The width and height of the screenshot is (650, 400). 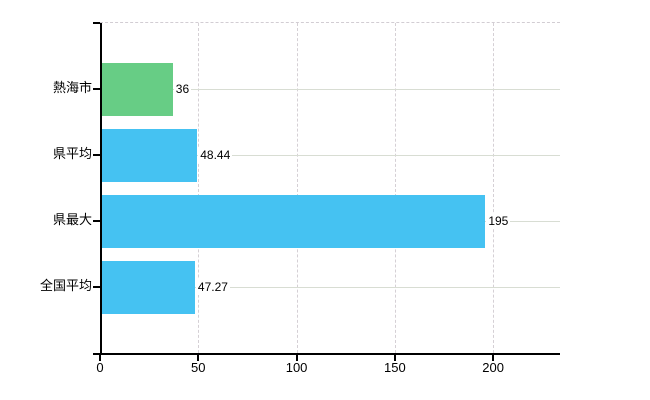 What do you see at coordinates (198, 367) in the screenshot?
I see `x-tick-label: 50` at bounding box center [198, 367].